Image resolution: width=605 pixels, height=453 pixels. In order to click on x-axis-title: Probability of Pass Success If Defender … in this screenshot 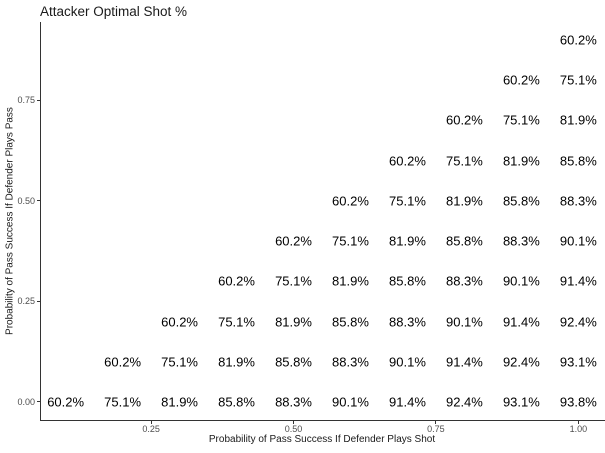, I will do `click(322, 439)`.